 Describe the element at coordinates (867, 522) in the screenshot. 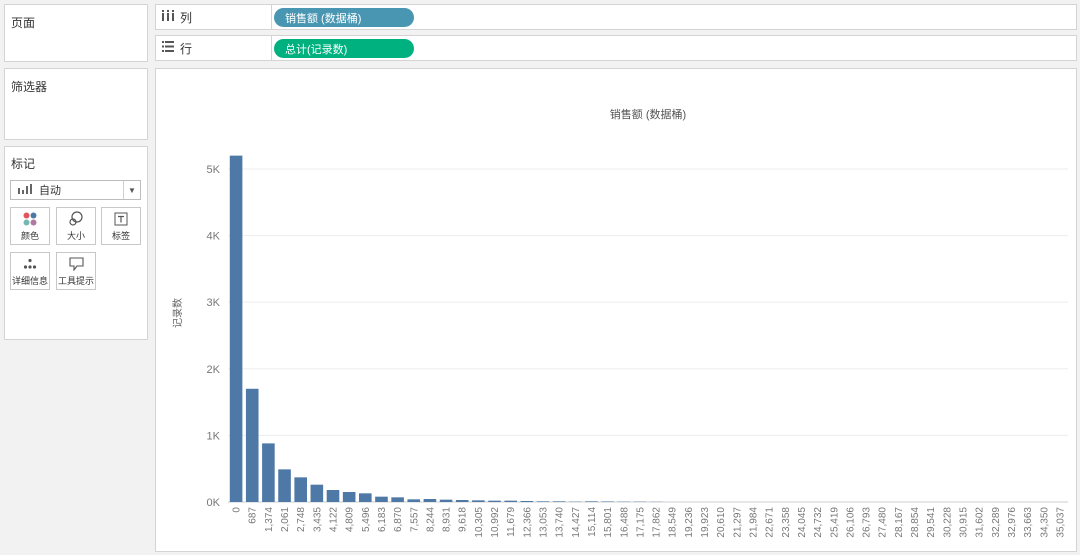

I see `x-tick-label: 26,793` at that location.